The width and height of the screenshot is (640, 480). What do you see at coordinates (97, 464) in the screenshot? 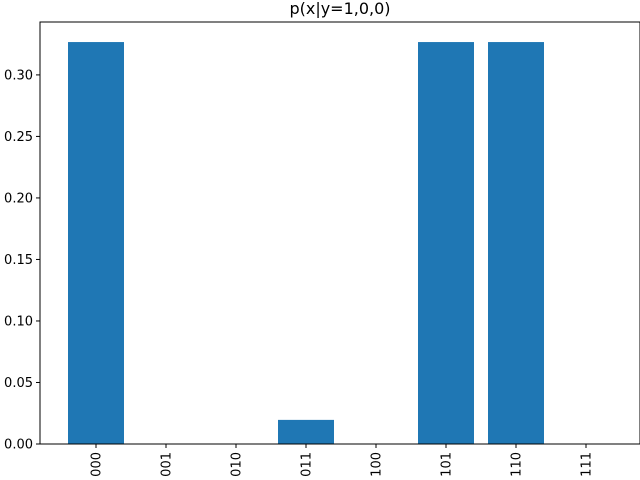
I see `x-tick-label-000: 000` at bounding box center [97, 464].